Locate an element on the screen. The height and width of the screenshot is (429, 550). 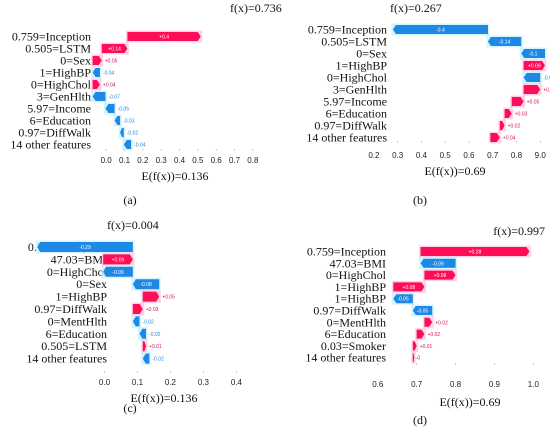
feature-label: 0.03=Smoker is located at coordinates (353, 346).